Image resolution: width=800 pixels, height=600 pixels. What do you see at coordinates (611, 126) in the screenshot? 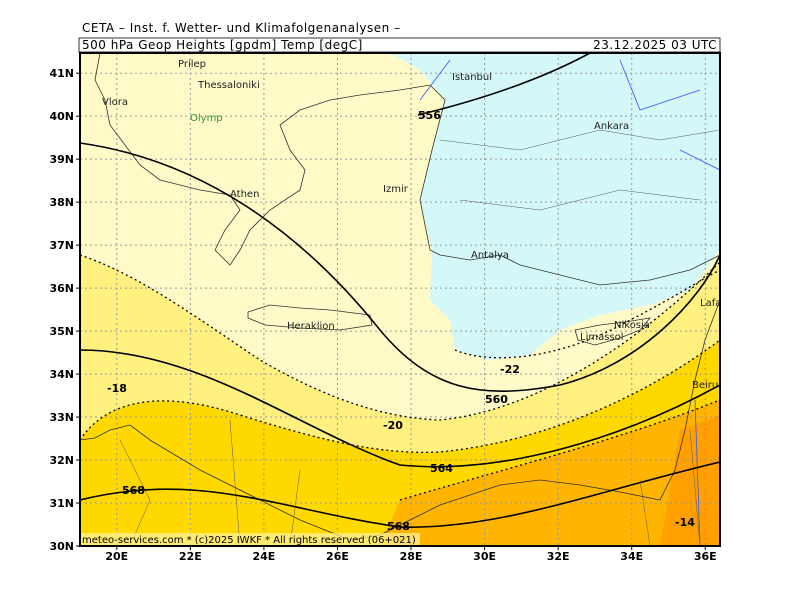
I see `city: Ankara` at bounding box center [611, 126].